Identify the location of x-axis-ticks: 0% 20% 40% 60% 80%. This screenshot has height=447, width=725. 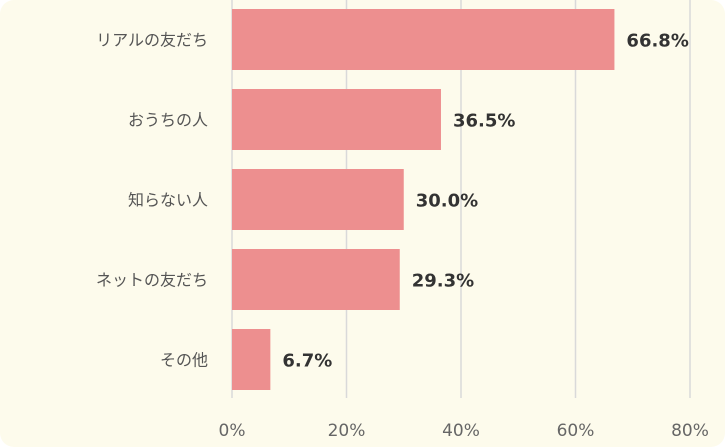
(464, 431).